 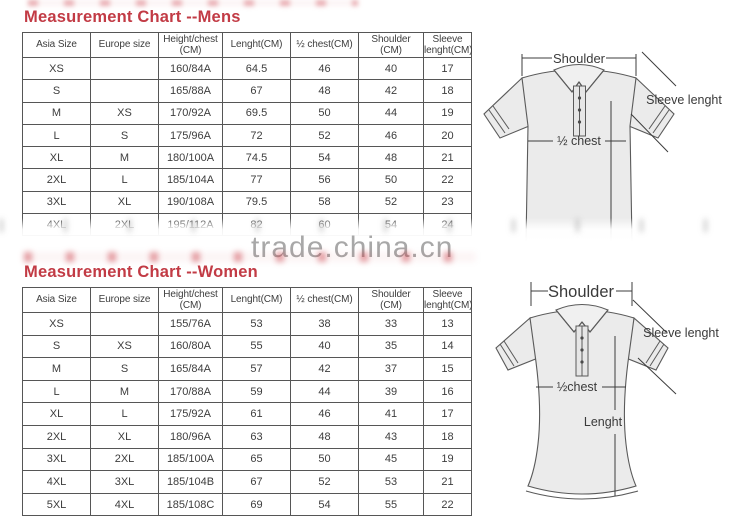 I want to click on table-row: M XS 170/92A 69.5 50 44 19, so click(x=247, y=113).